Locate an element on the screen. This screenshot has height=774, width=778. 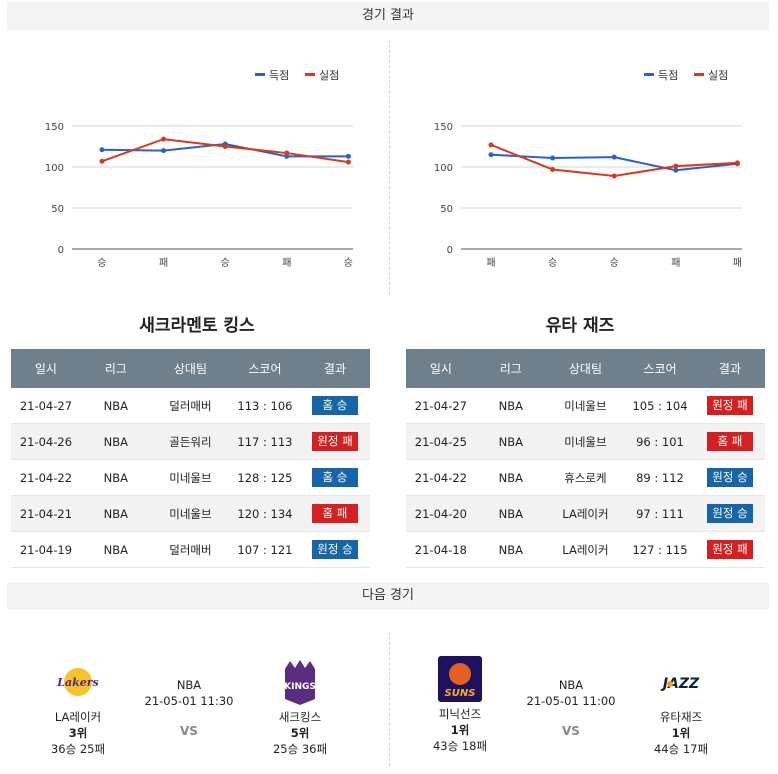
next-game-2-home: SUNS 피닉선즈 1위 43승 18패 is located at coordinates (460, 704).